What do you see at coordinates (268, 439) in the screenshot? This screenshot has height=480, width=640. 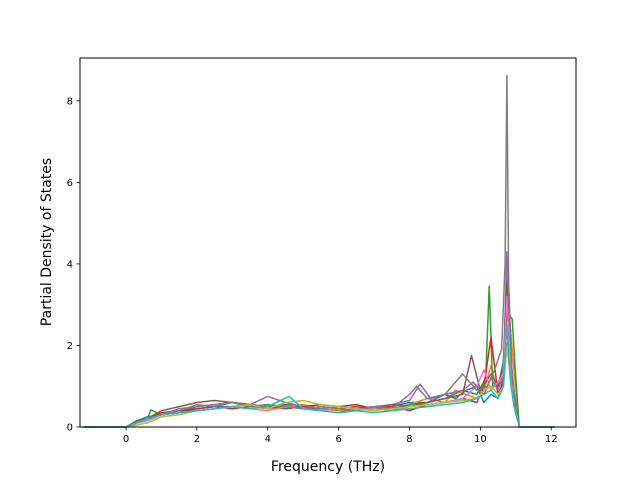 I see `x-tick-label: 4` at bounding box center [268, 439].